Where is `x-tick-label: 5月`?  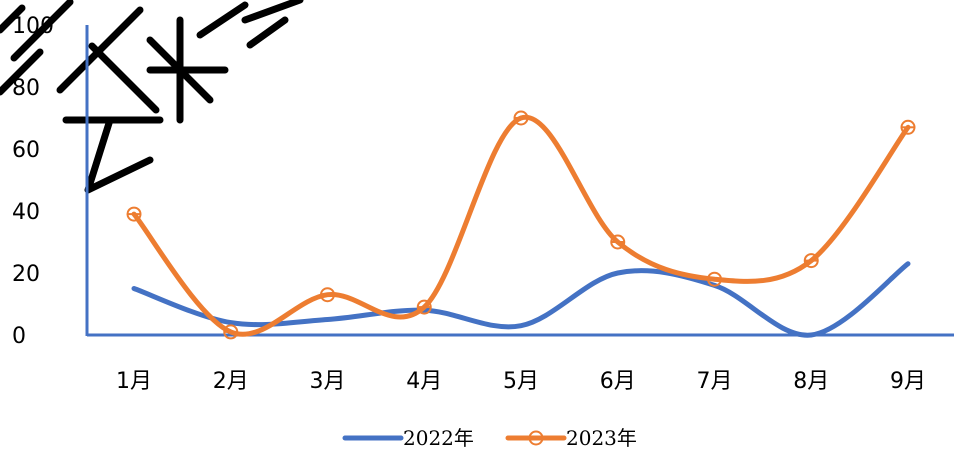 x-tick-label: 5月 is located at coordinates (521, 381).